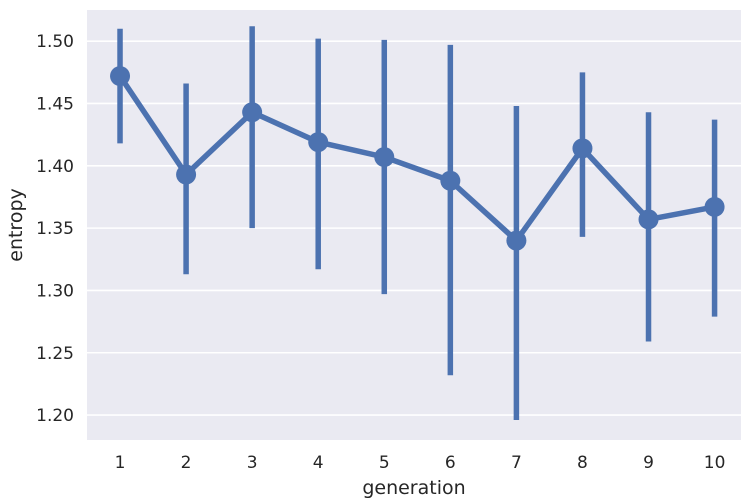 This screenshot has width=741, height=498. I want to click on x-axis-label: generation, so click(413, 487).